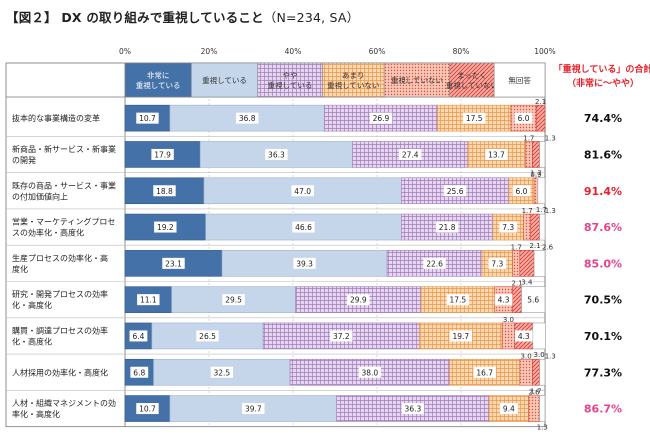 This screenshot has height=435, width=650. What do you see at coordinates (544, 51) in the screenshot?
I see `x-tick-label: 100%` at bounding box center [544, 51].